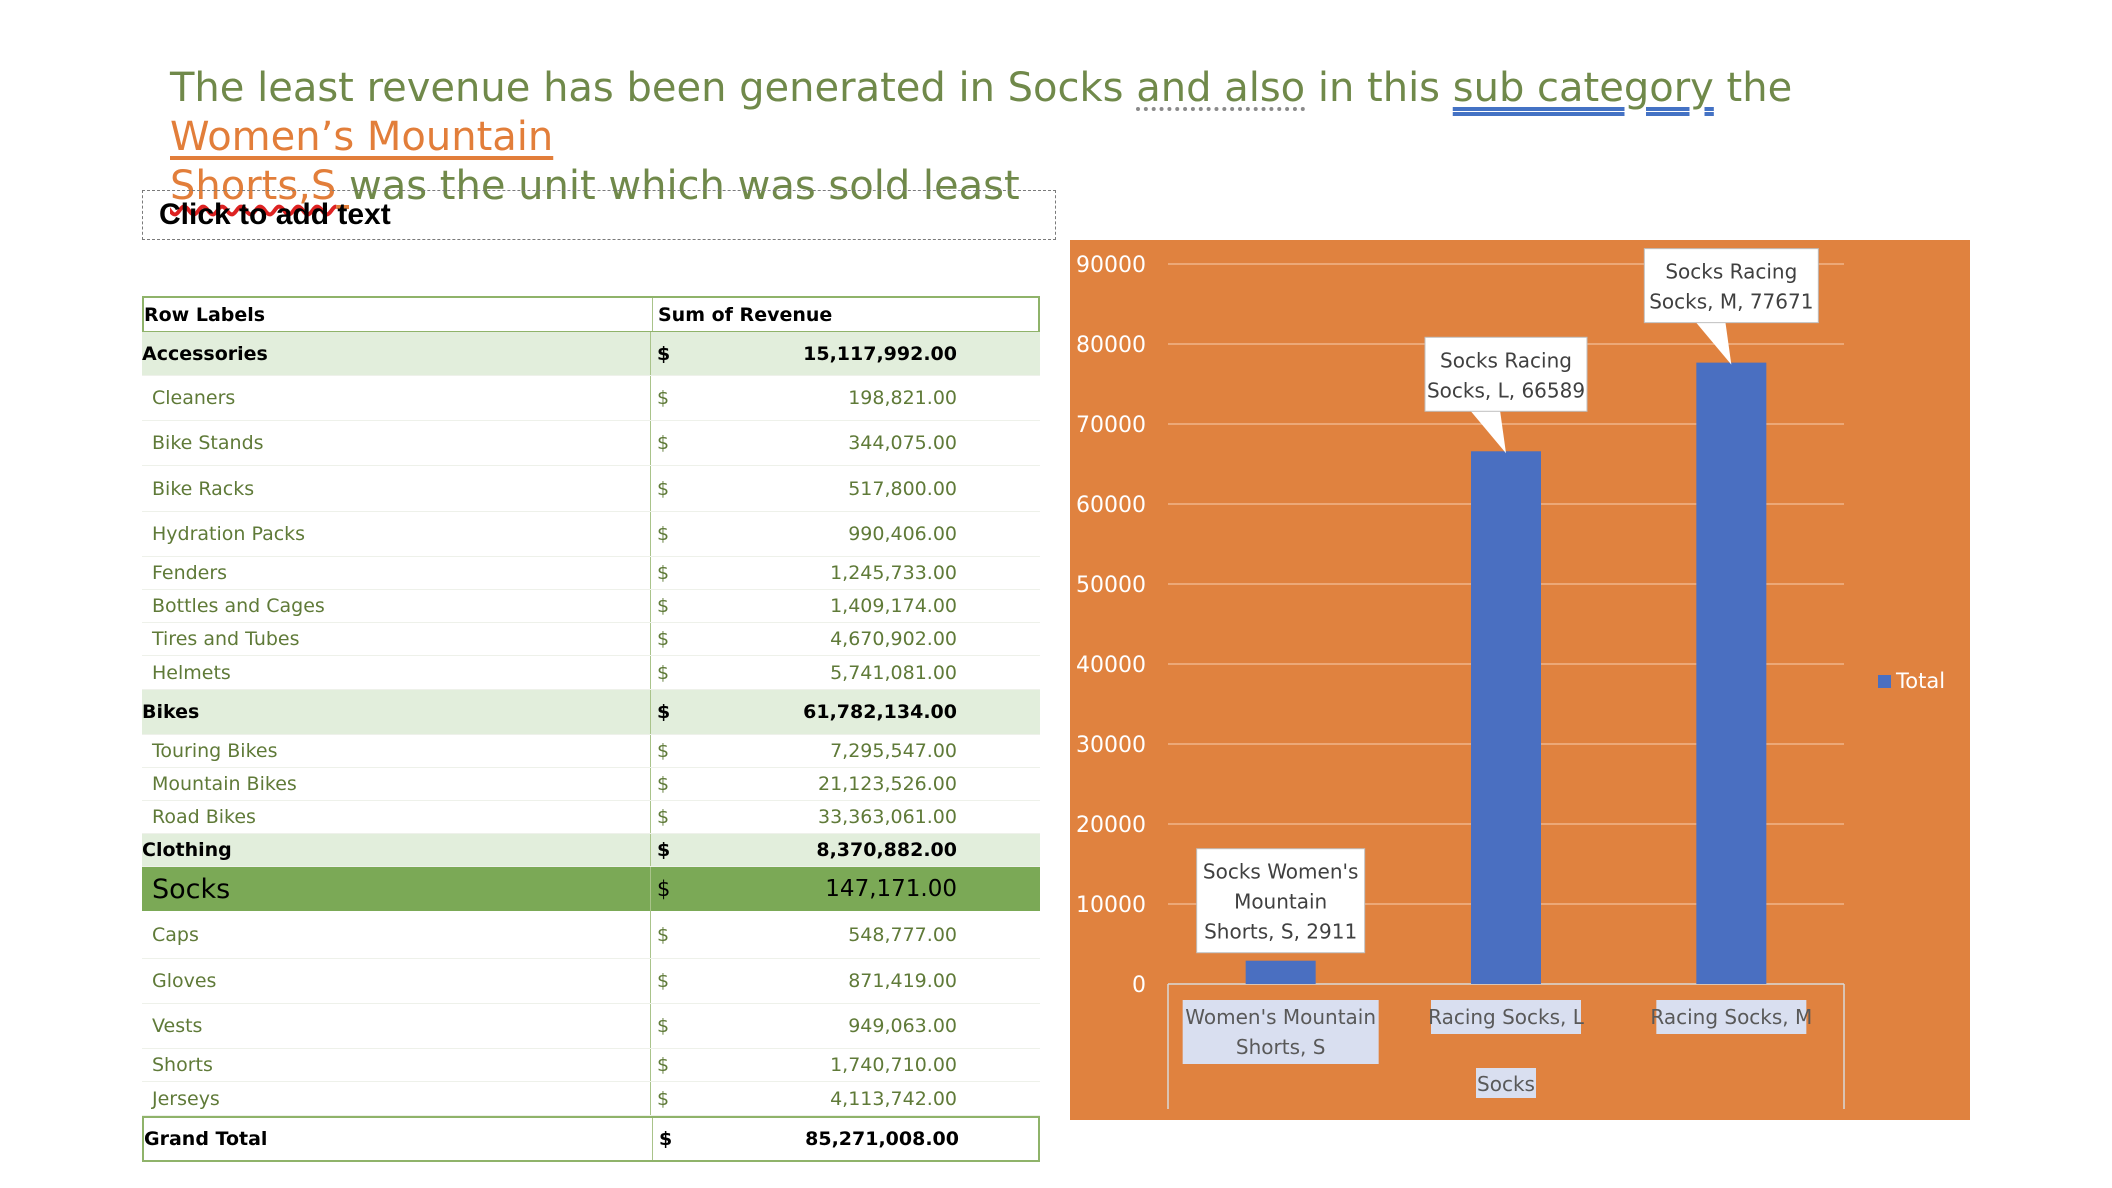 The height and width of the screenshot is (1188, 2112). What do you see at coordinates (591, 712) in the screenshot?
I see `category-row: Bikes $61,782,134.00` at bounding box center [591, 712].